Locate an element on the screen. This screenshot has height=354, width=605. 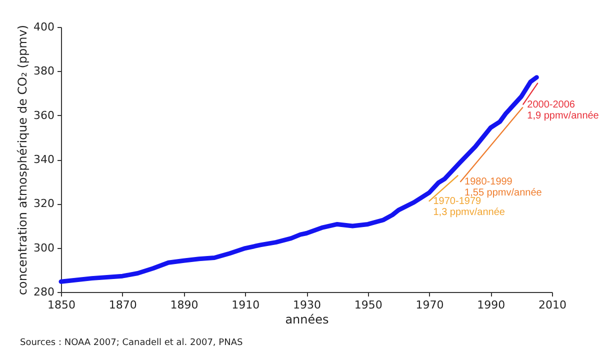
series-label: 1970-1979 is located at coordinates (457, 202).